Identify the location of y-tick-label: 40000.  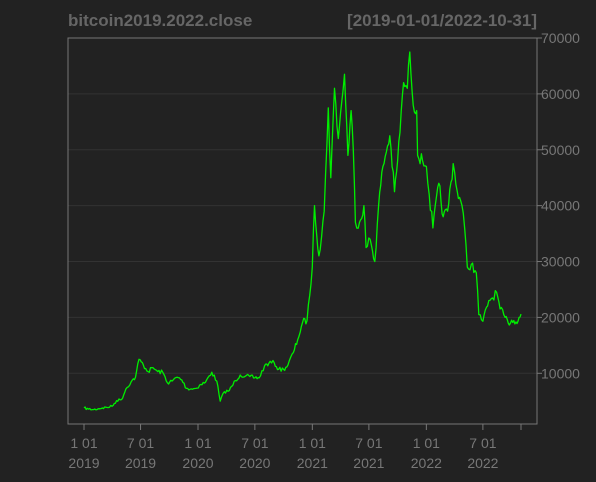
(560, 206).